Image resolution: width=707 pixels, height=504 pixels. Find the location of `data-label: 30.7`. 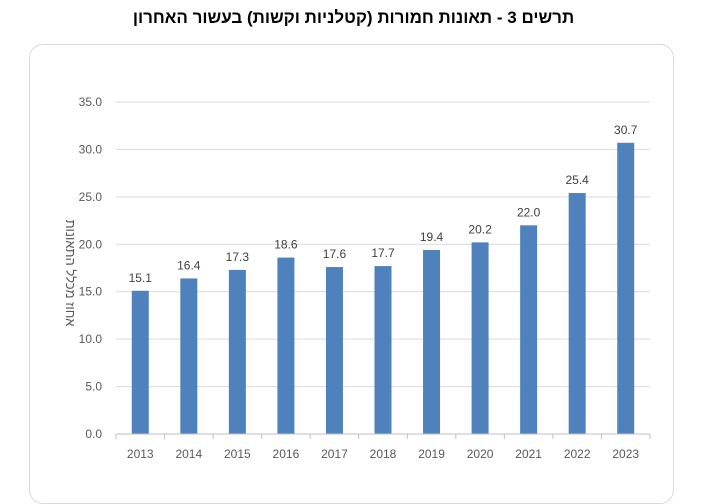

data-label: 30.7 is located at coordinates (626, 130).